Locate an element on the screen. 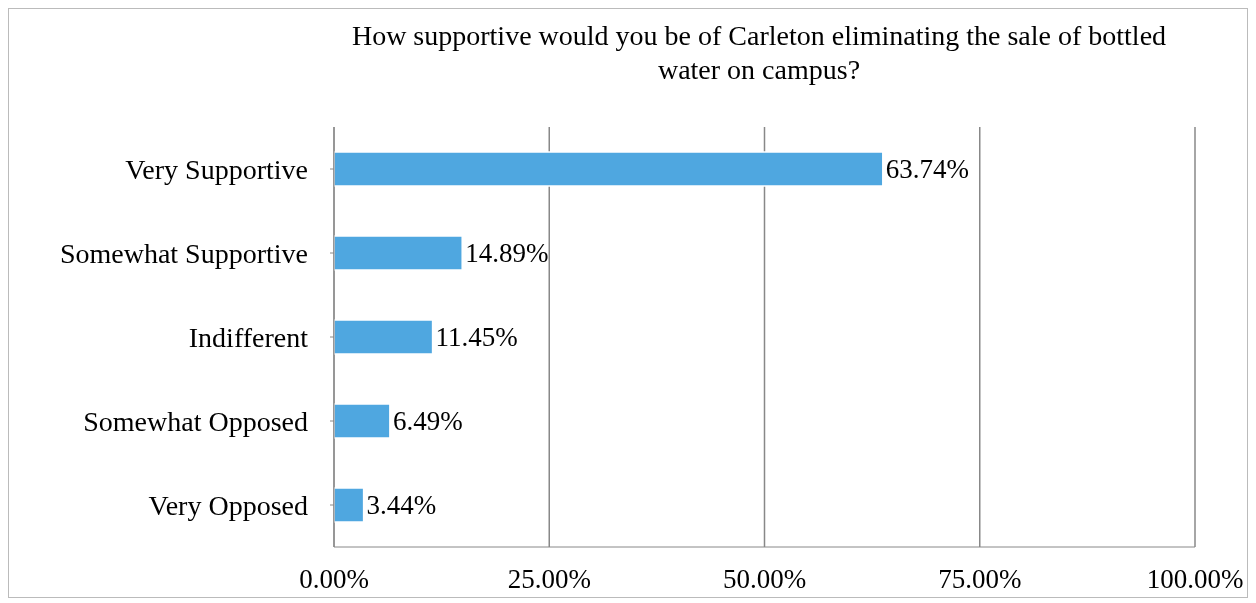  y-tick-label: Somewhat Supportive is located at coordinates (183, 253).